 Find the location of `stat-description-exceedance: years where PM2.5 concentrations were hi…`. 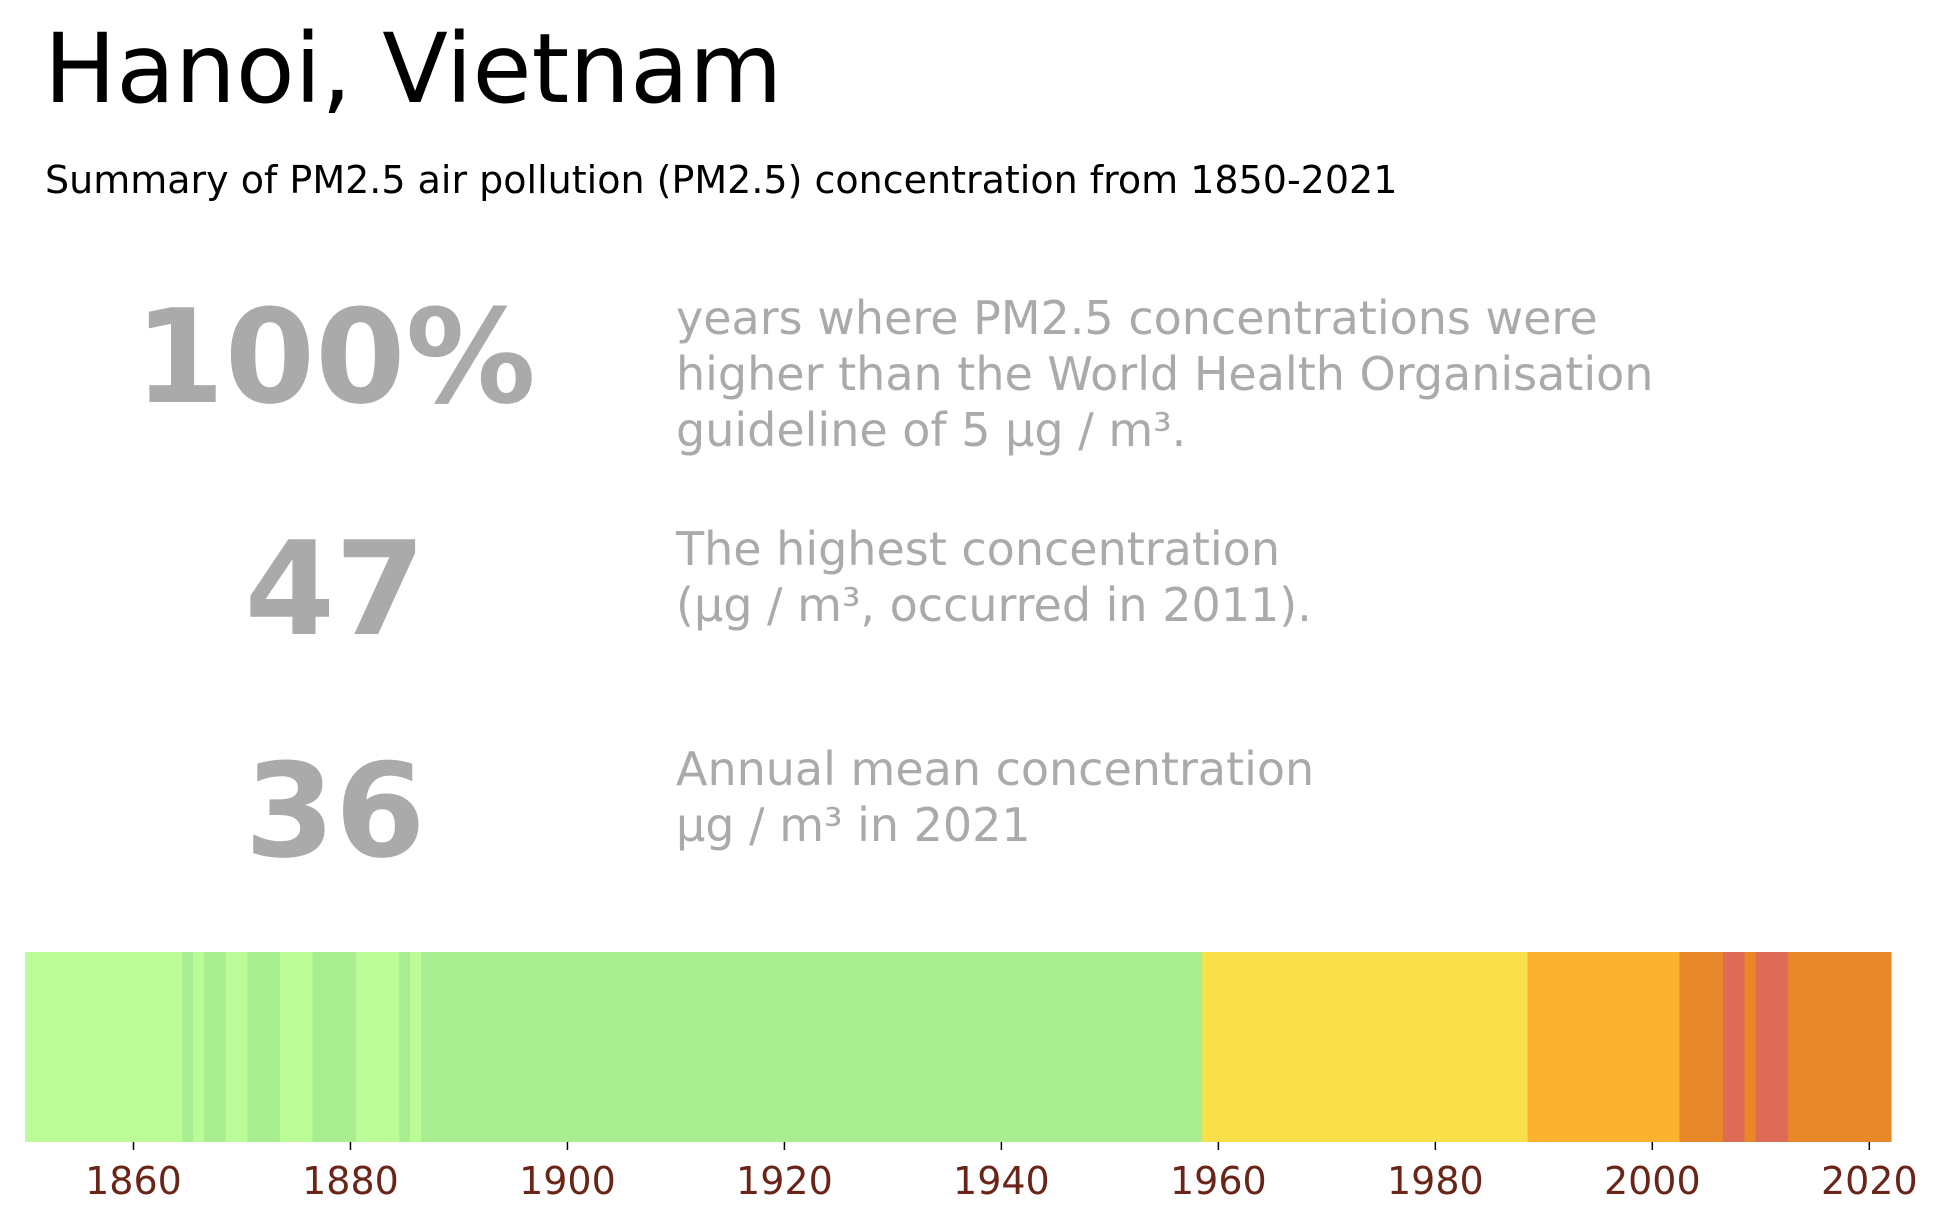

stat-description-exceedance: years where PM2.5 concentrations were hi… is located at coordinates (1164, 374).